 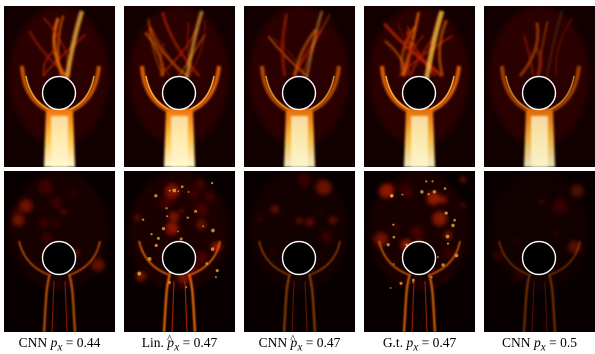 I want to click on caption-5: CNN px = 0.5, so click(x=537, y=344).